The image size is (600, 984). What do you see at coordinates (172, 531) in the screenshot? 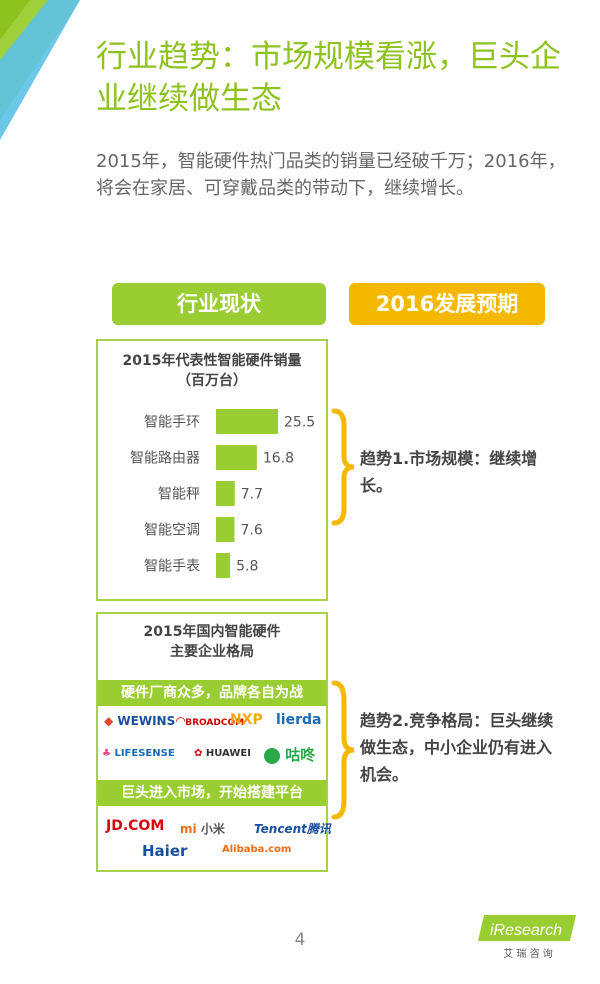
I see `chart-category-label: 智能空调` at bounding box center [172, 531].